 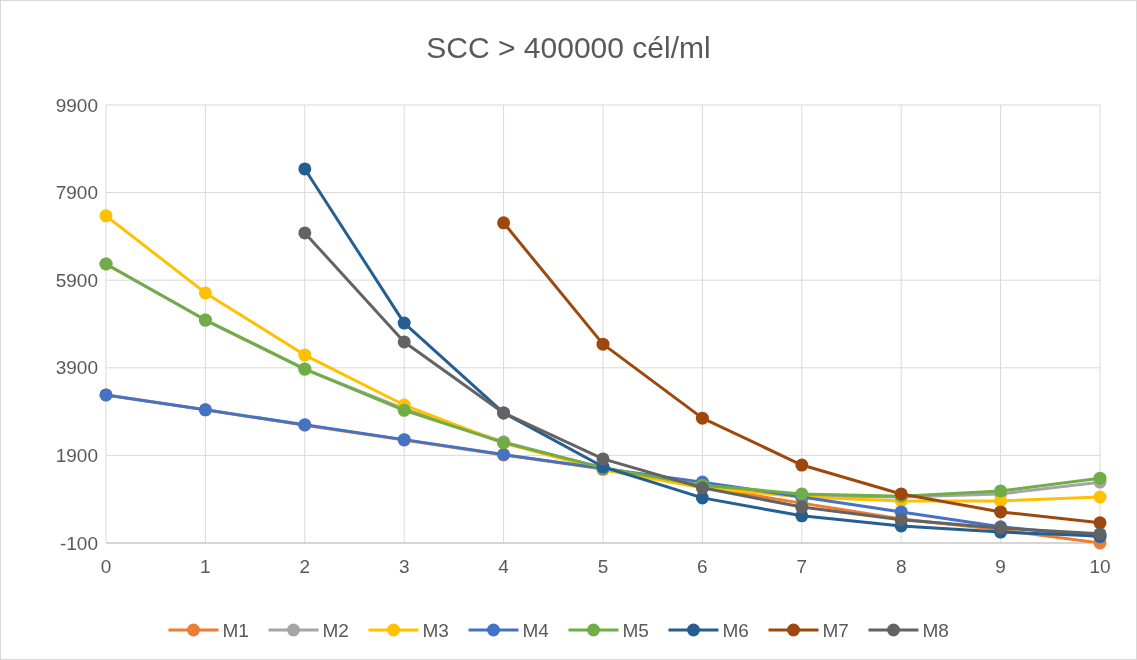 What do you see at coordinates (504, 566) in the screenshot?
I see `x-tick-label: 4` at bounding box center [504, 566].